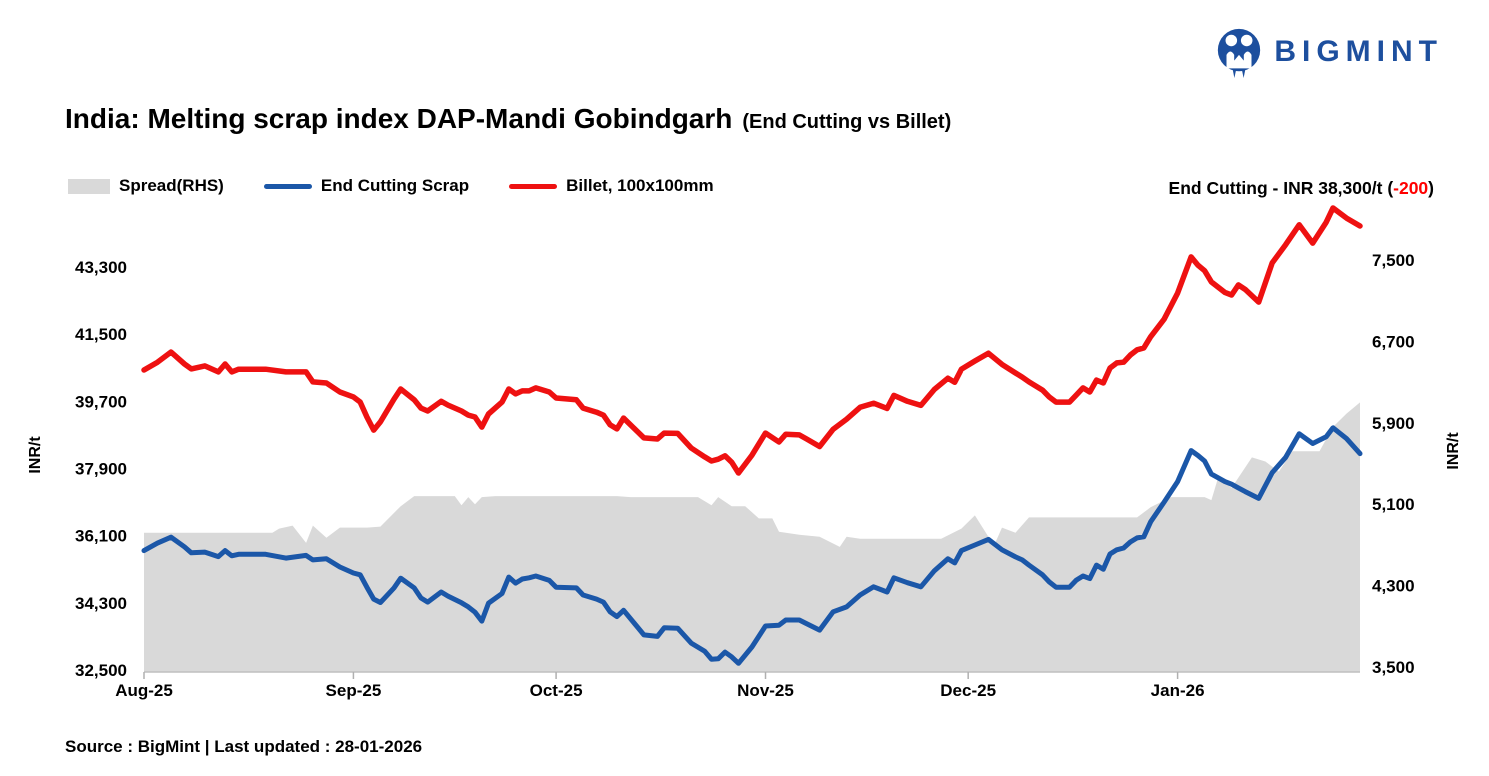 This screenshot has width=1489, height=776. What do you see at coordinates (144, 690) in the screenshot?
I see `x-axis-tick-label: Aug-25` at bounding box center [144, 690].